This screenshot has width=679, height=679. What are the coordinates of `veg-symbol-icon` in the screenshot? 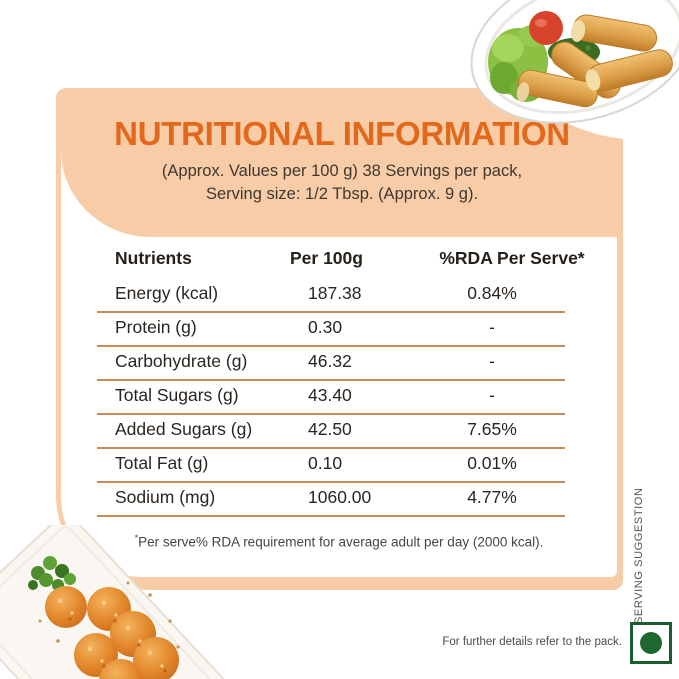 It's located at (651, 643).